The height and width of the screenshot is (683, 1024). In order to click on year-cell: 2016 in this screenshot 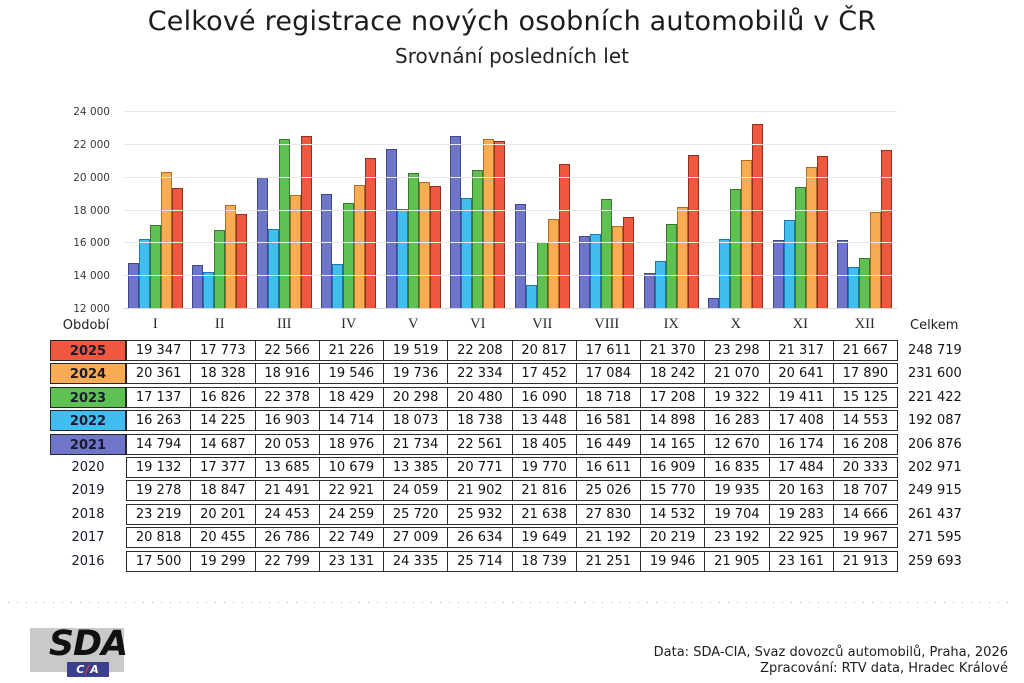, I will do `click(88, 561)`.